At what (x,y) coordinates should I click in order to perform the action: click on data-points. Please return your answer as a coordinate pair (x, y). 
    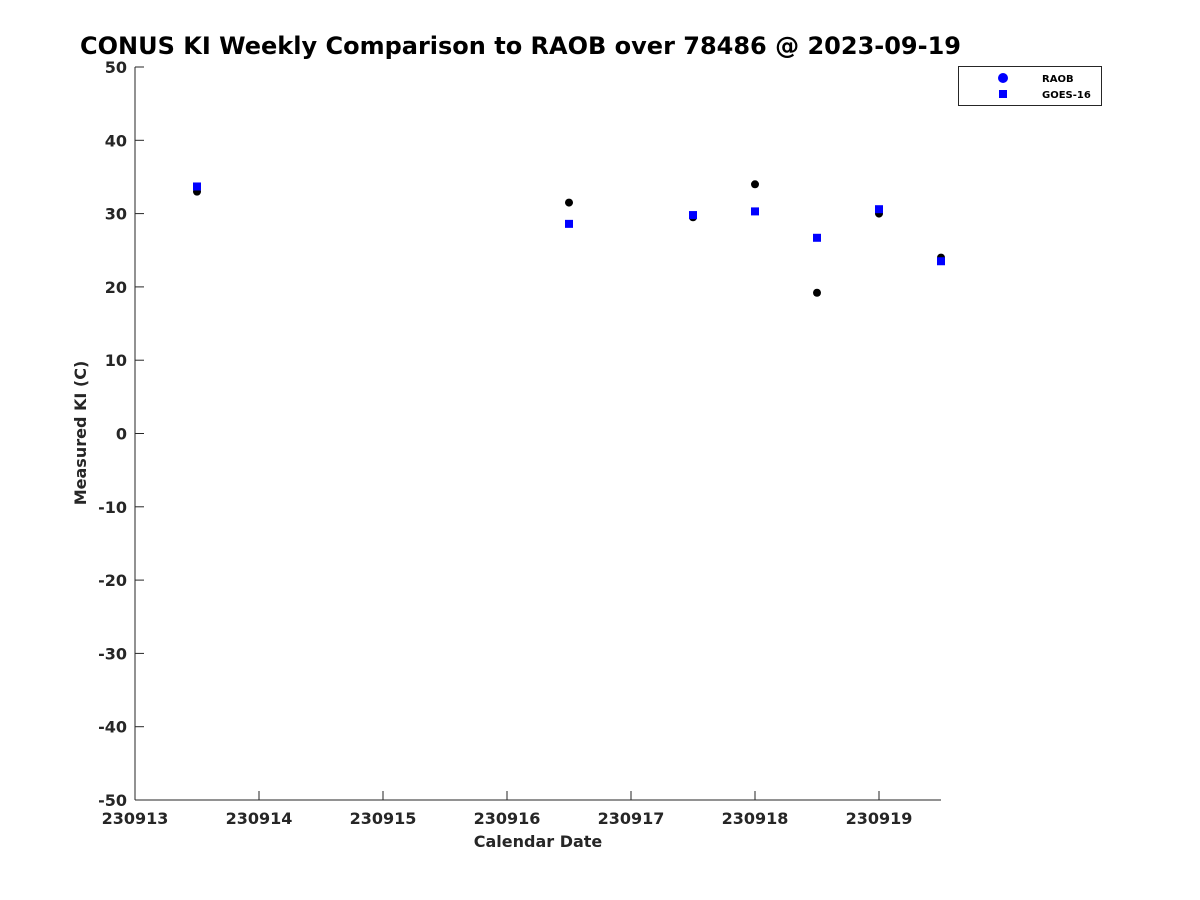
    Looking at the image, I should click on (569, 238).